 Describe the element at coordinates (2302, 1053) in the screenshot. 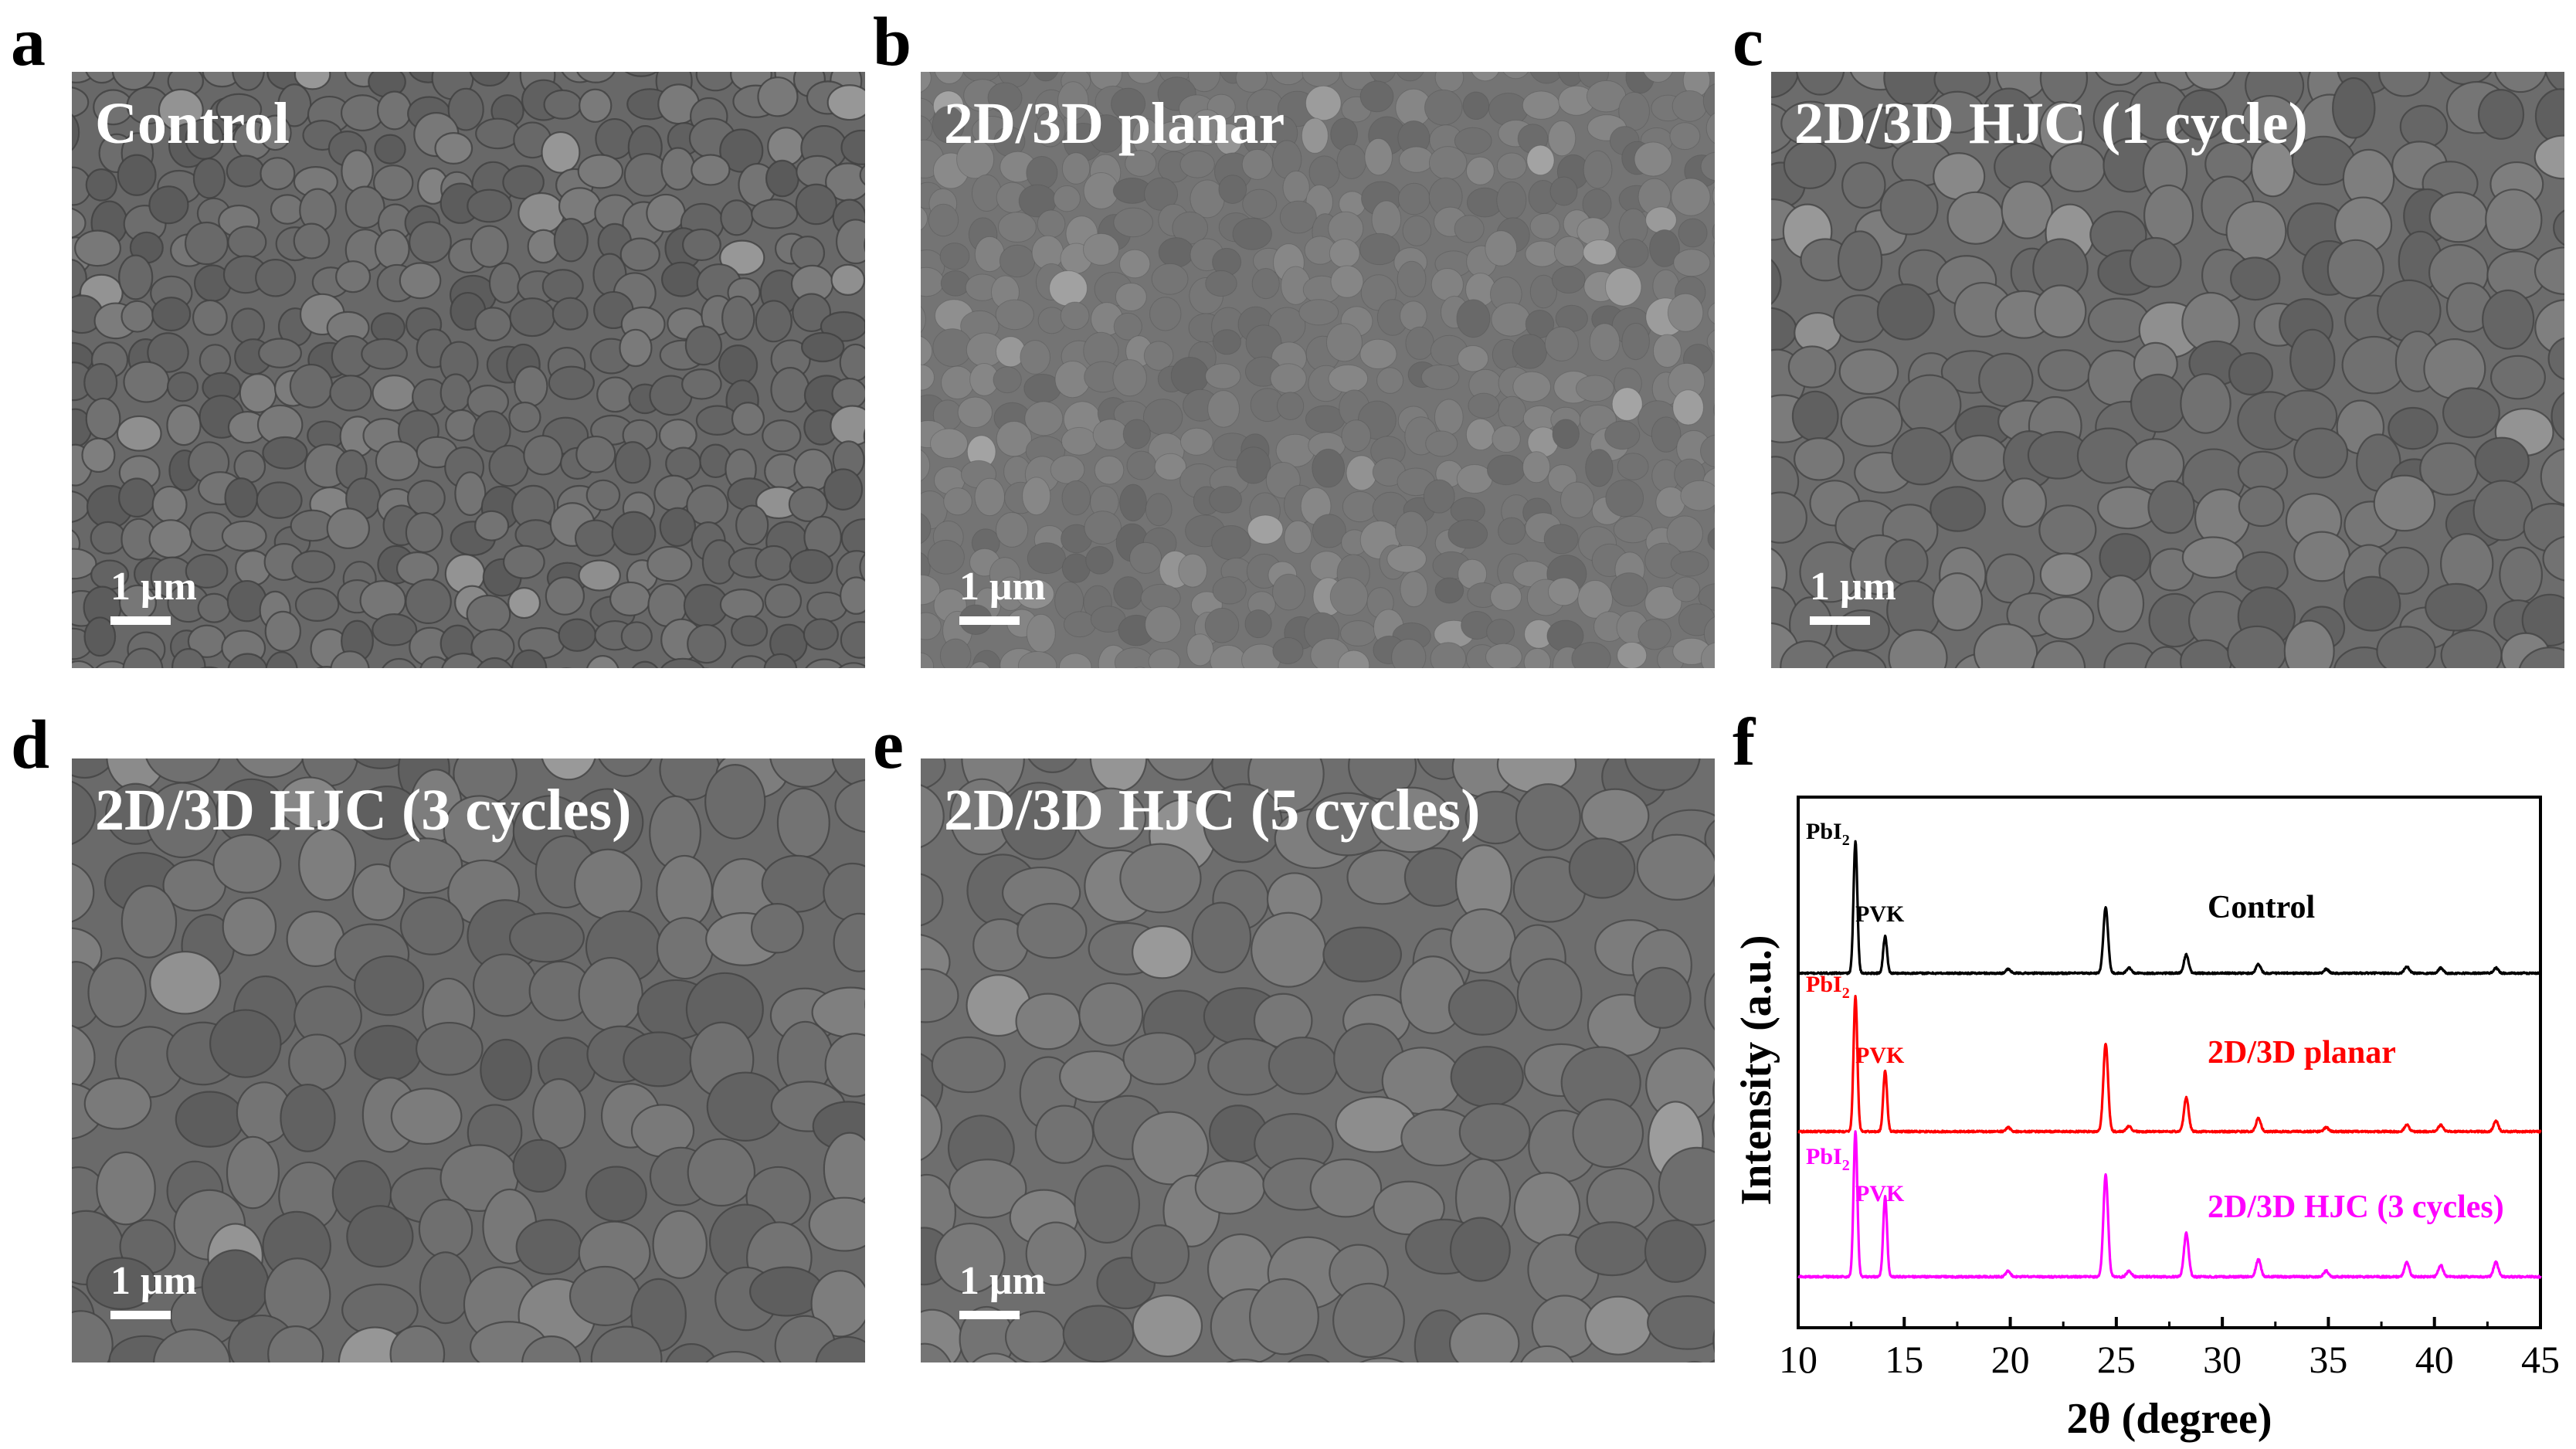

I see `series-label: 2D/3D planar` at that location.